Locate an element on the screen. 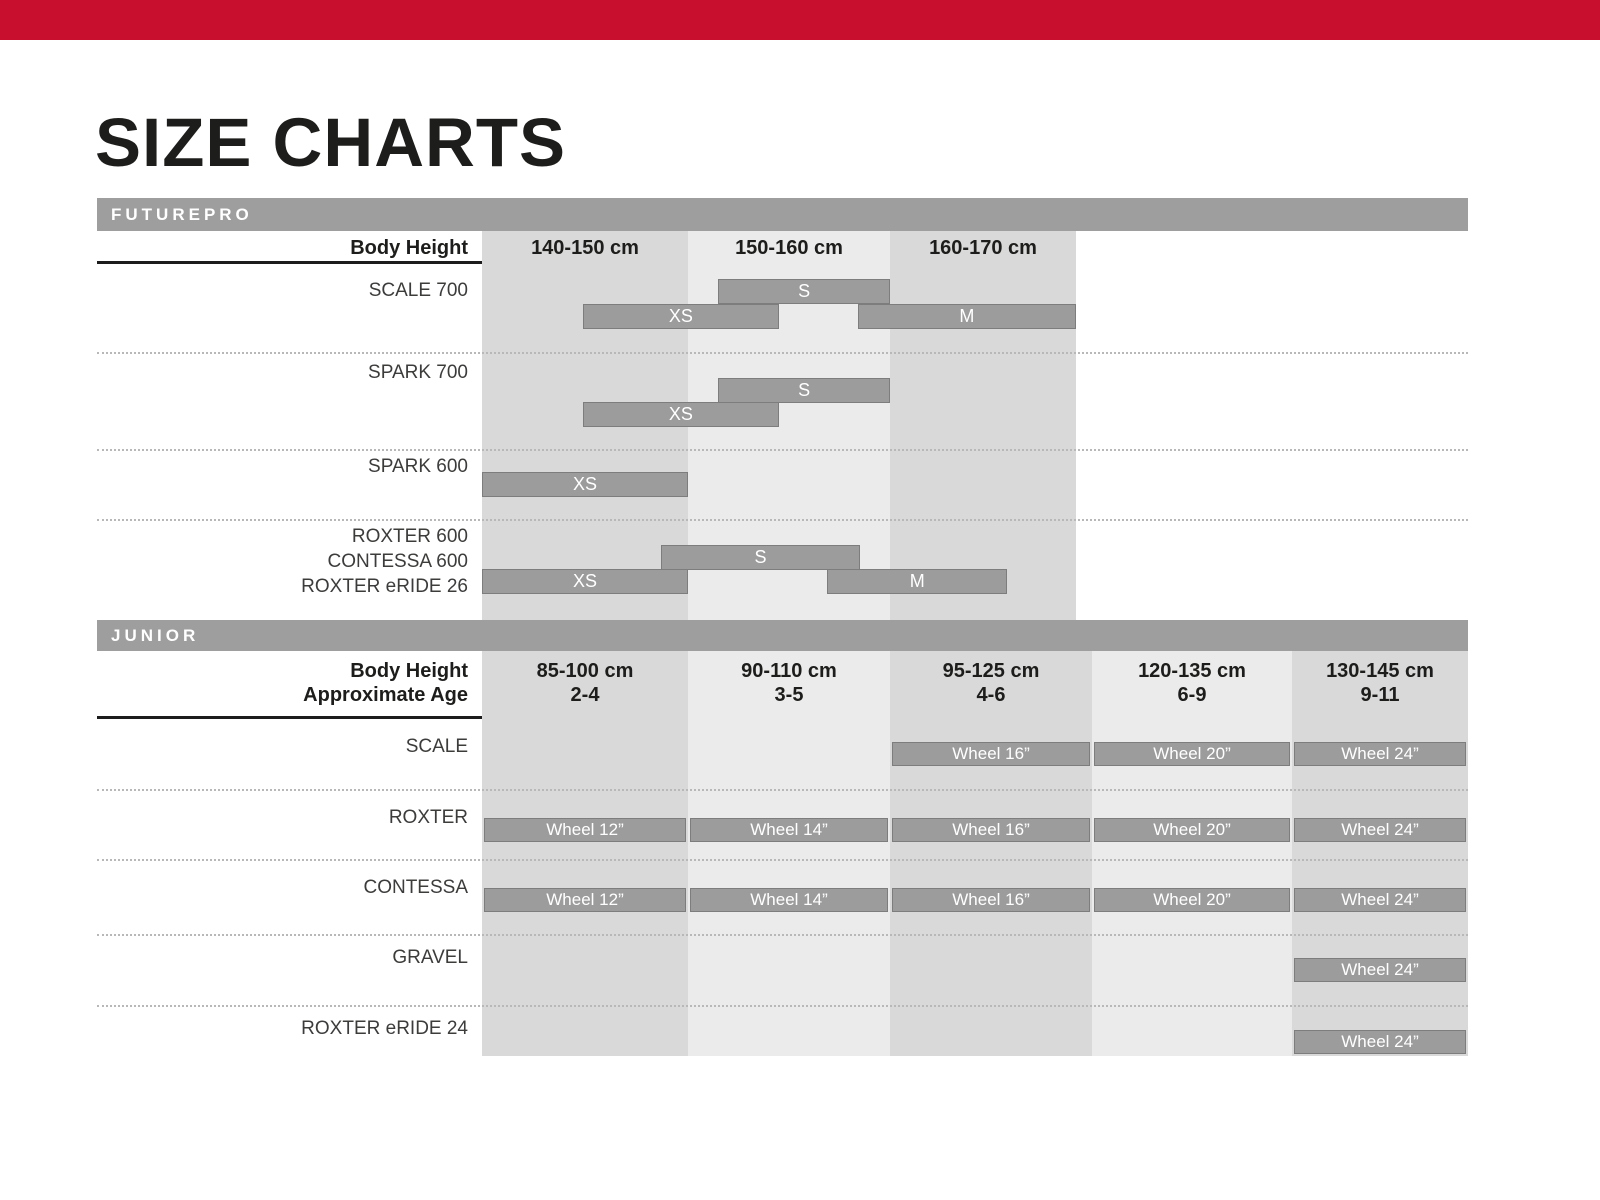 This screenshot has height=1200, width=1600. row-label: ROXTER 600 CONTESSA 600 ROXTER eRIDE 26 is located at coordinates (384, 561).